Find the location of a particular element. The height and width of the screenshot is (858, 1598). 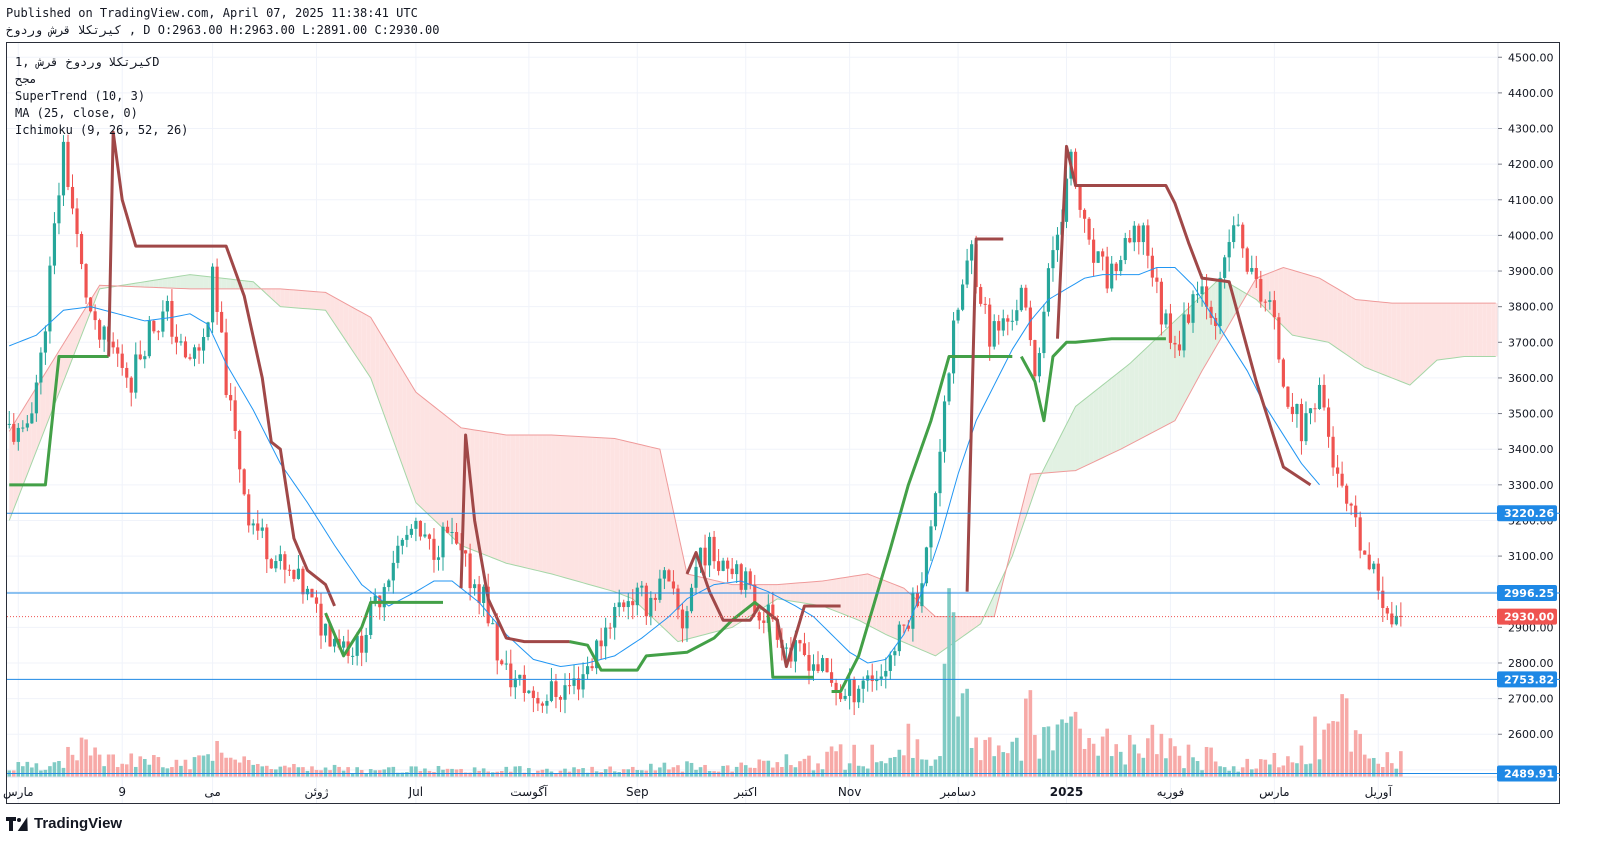

price-tick-label: 3400.00 is located at coordinates (1531, 449).